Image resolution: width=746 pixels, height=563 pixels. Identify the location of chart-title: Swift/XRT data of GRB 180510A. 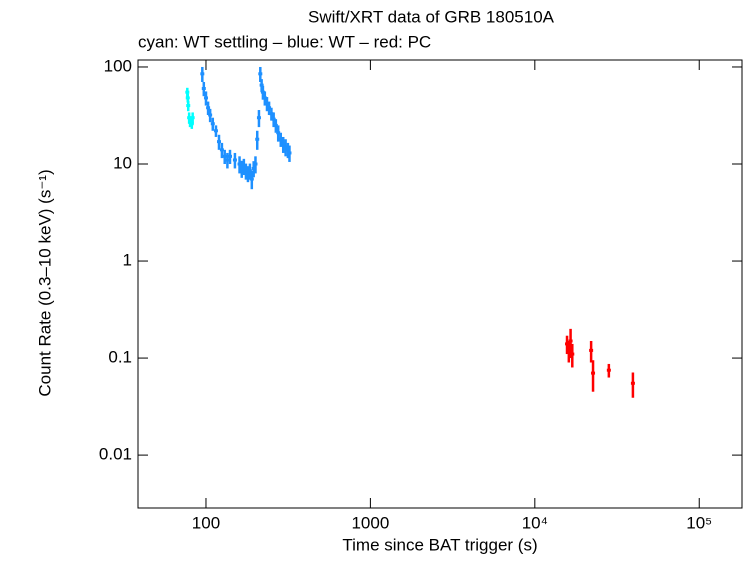
(431, 16).